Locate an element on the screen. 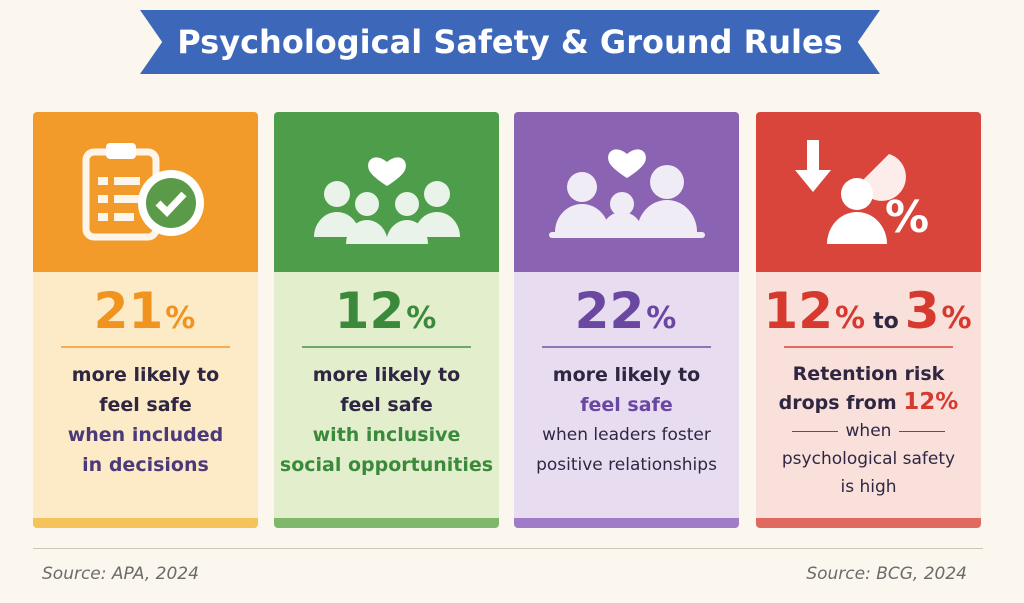  desc: when leaders foster is located at coordinates (626, 435).